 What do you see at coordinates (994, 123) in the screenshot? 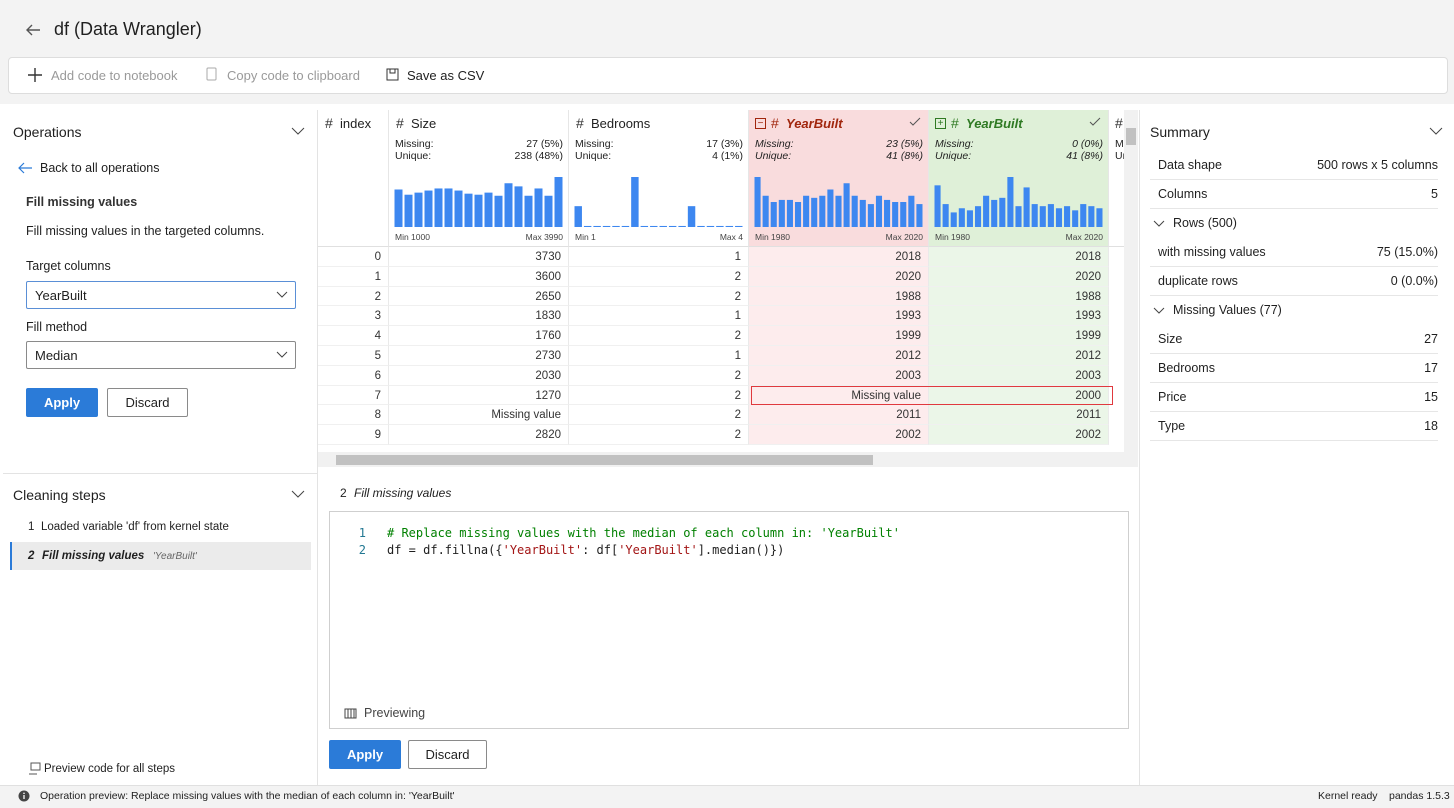
I see `column-name: YearBuilt` at bounding box center [994, 123].